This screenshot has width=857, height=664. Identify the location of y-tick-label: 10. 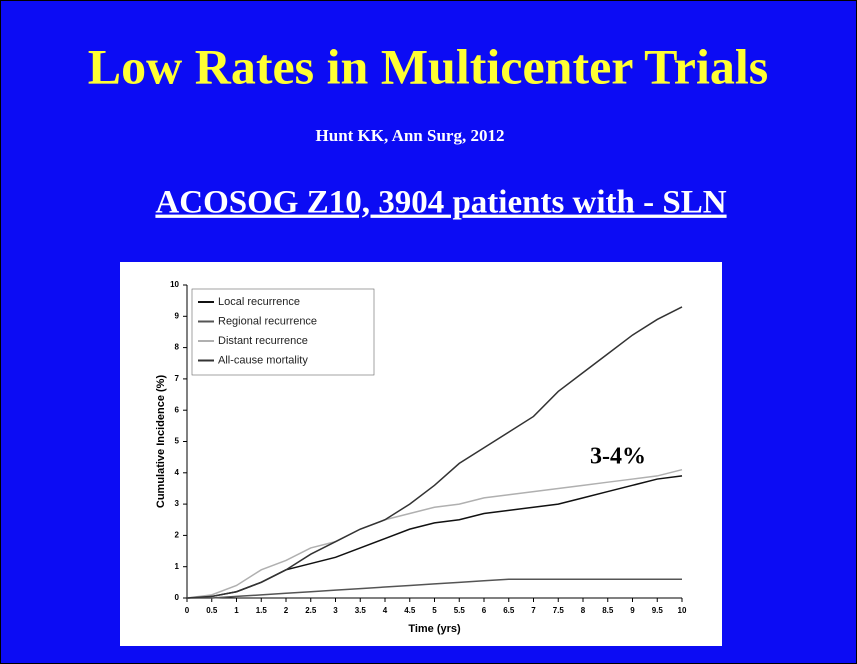
(174, 284).